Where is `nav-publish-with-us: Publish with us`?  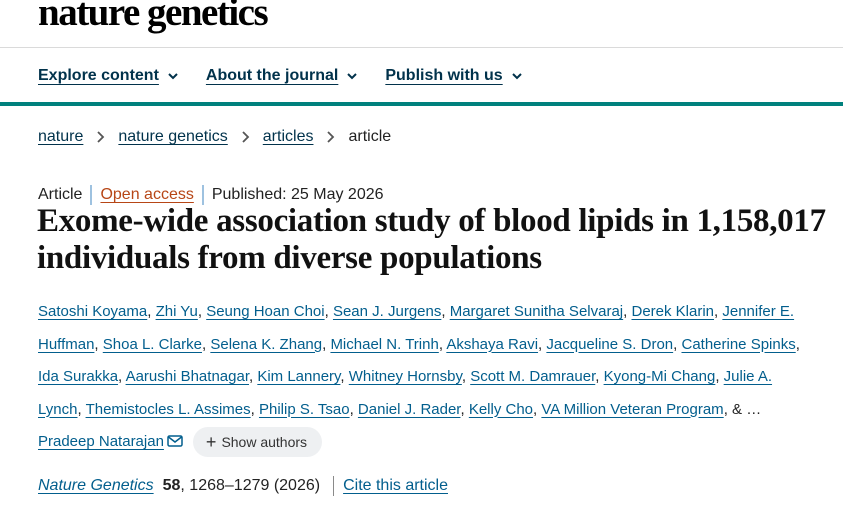 nav-publish-with-us: Publish with us is located at coordinates (453, 76).